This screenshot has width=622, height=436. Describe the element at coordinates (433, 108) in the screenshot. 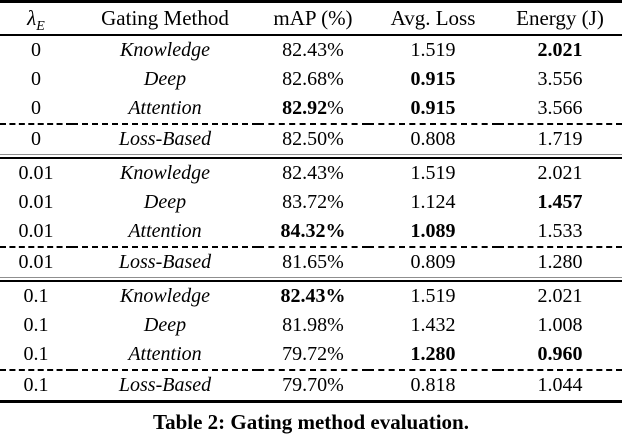

I see `loss-cell: 0.915` at that location.